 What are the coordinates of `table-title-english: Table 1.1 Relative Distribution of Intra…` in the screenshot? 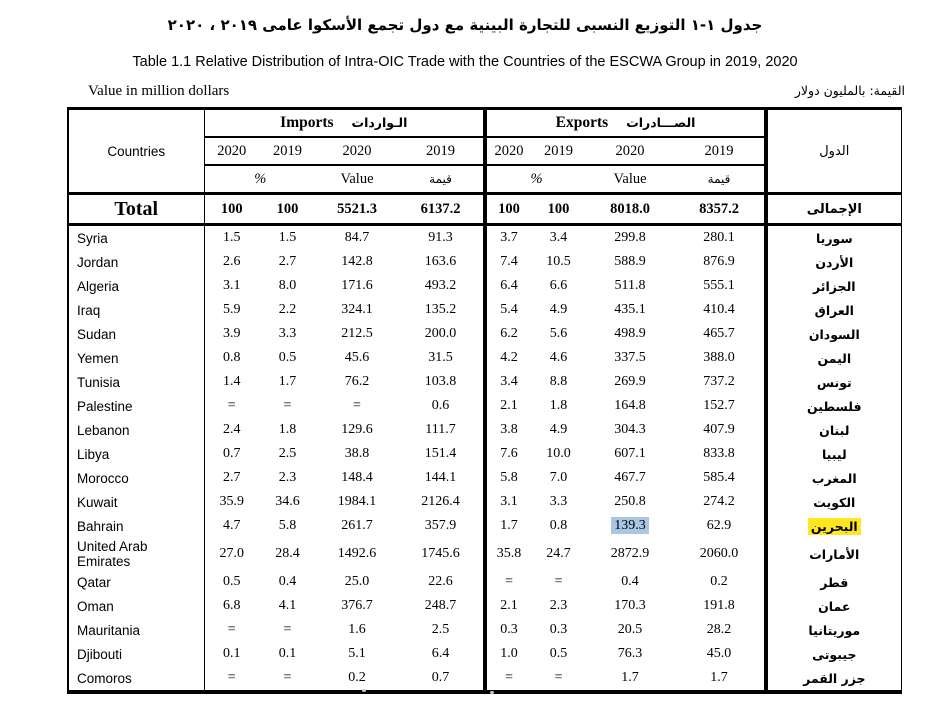 It's located at (465, 62).